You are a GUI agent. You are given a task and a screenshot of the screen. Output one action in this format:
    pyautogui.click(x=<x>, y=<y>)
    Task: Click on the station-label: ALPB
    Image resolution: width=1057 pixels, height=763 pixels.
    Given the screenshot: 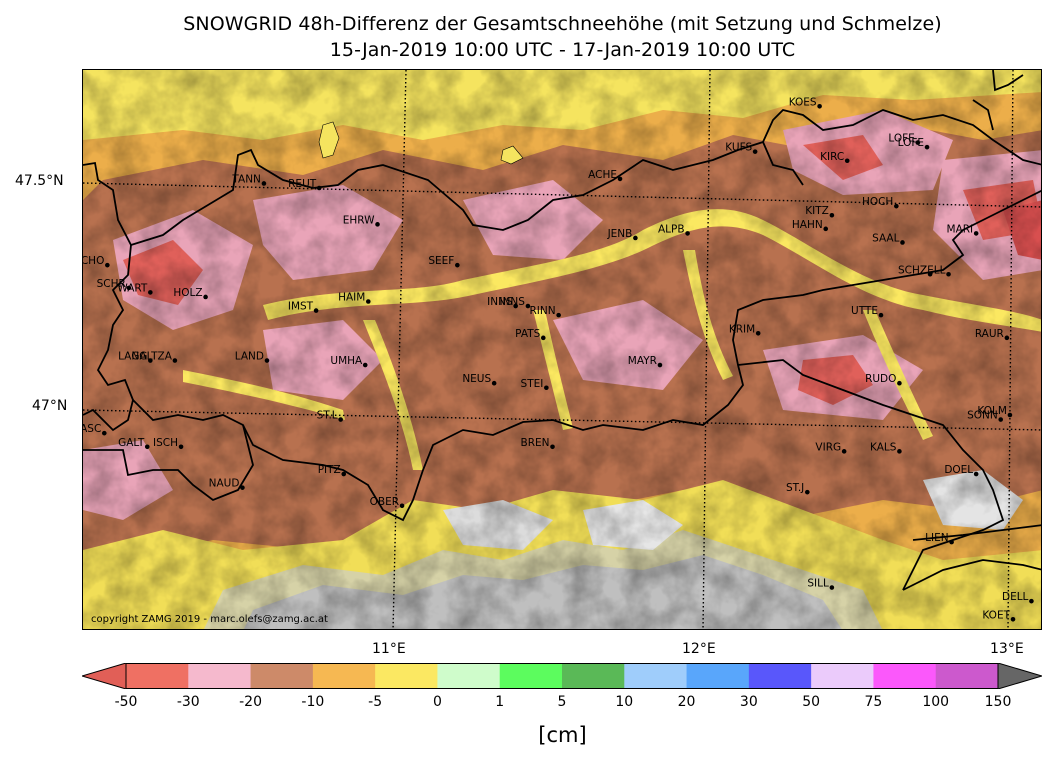 What is the action you would take?
    pyautogui.click(x=671, y=229)
    